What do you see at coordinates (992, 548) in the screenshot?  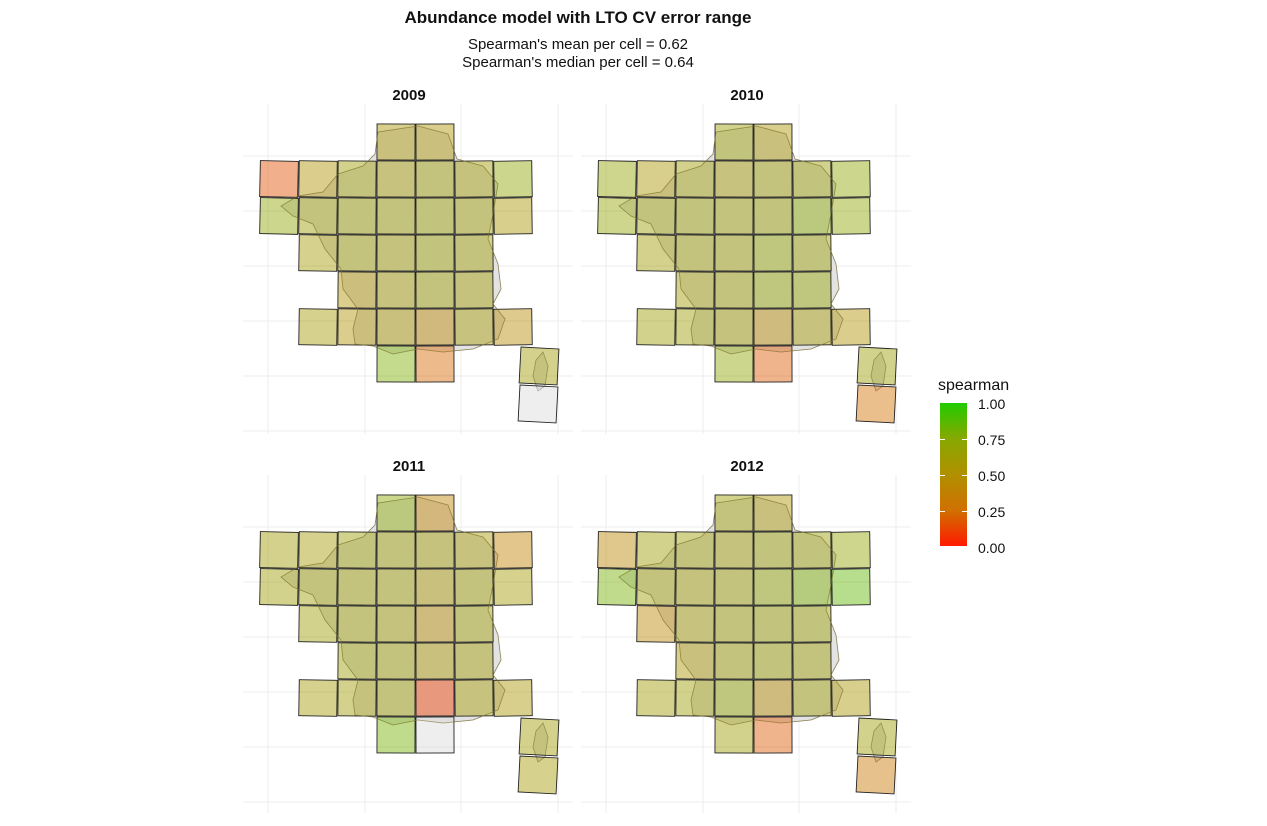 I see `legend-tick-label: 0.00` at bounding box center [992, 548].